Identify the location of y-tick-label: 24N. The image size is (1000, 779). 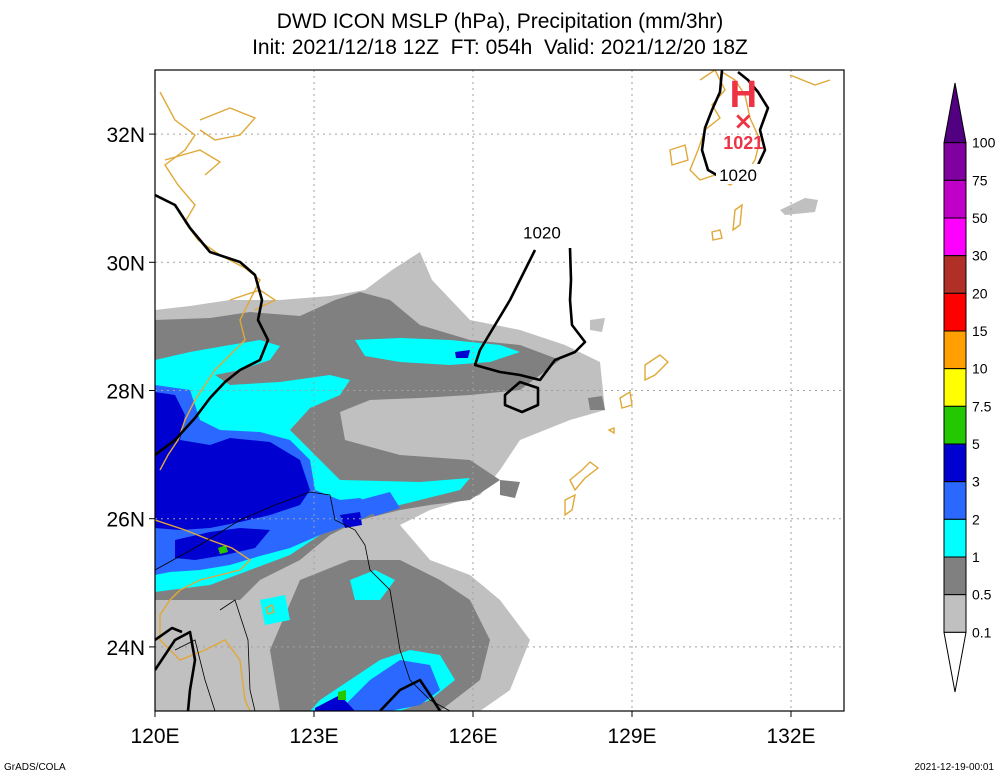
(125, 648).